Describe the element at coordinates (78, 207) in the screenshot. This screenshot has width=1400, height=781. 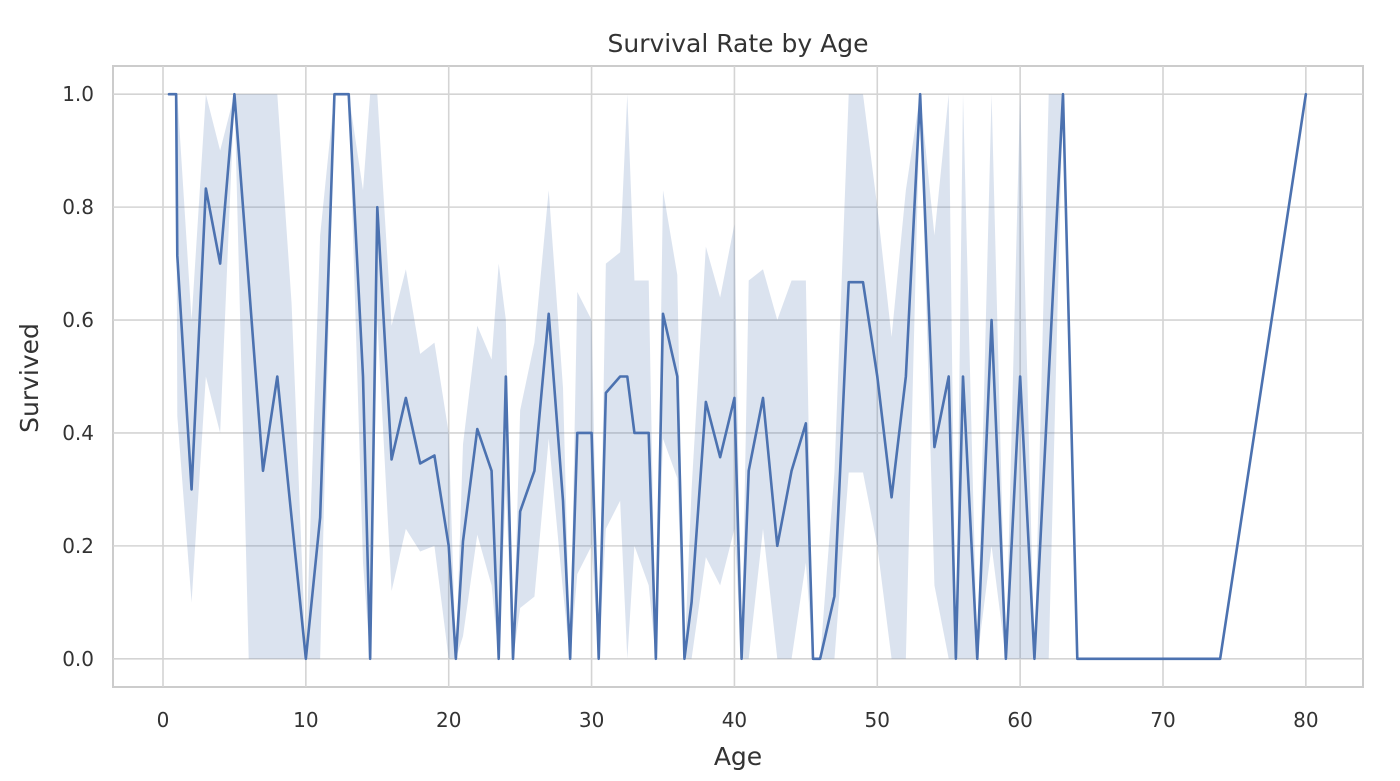
I see `y-tick-label: 0.8` at that location.